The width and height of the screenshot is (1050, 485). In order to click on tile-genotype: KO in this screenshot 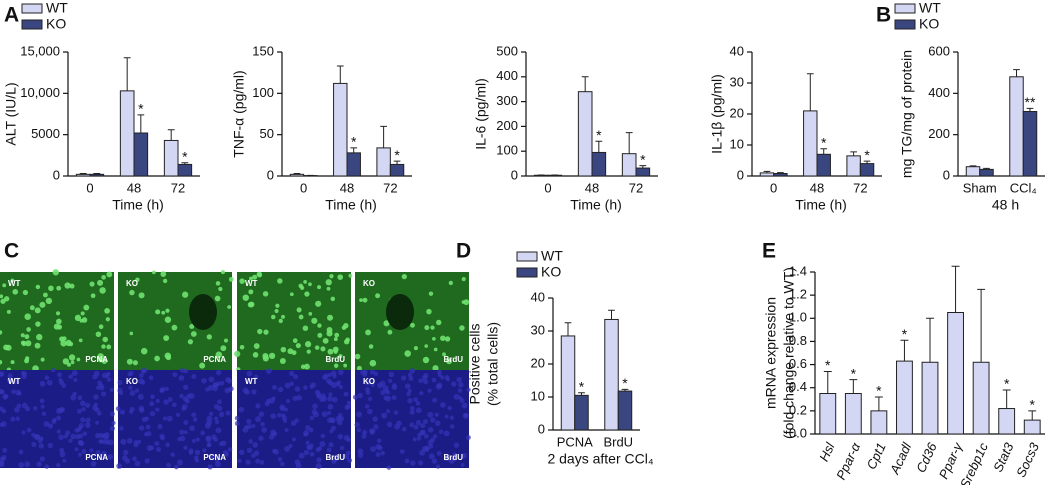, I will do `click(132, 283)`.